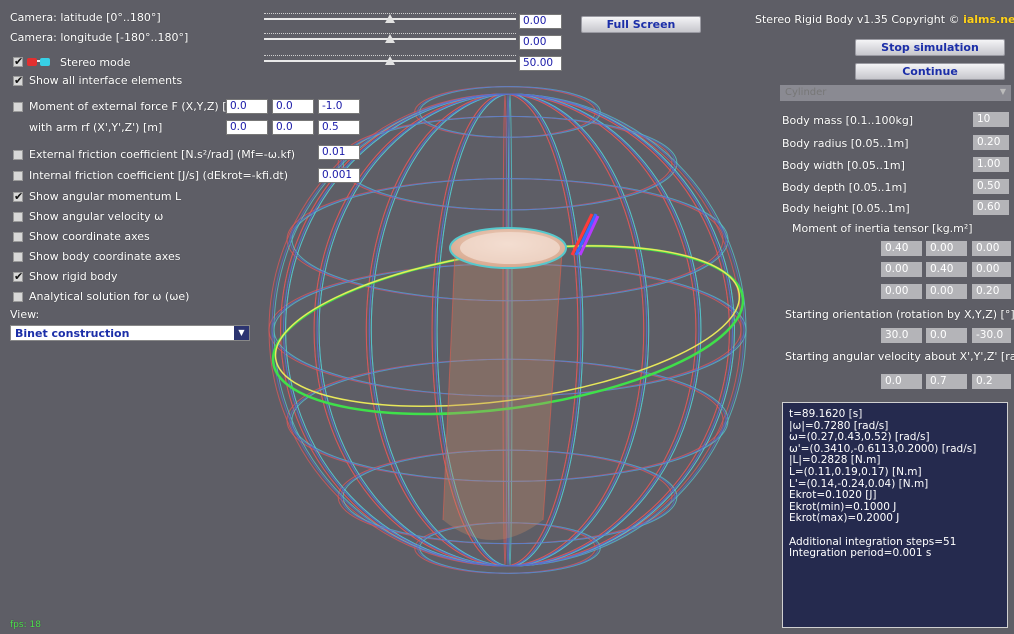 The width and height of the screenshot is (1014, 634). What do you see at coordinates (247, 106) in the screenshot?
I see `moment-x-input: 0.0` at bounding box center [247, 106].